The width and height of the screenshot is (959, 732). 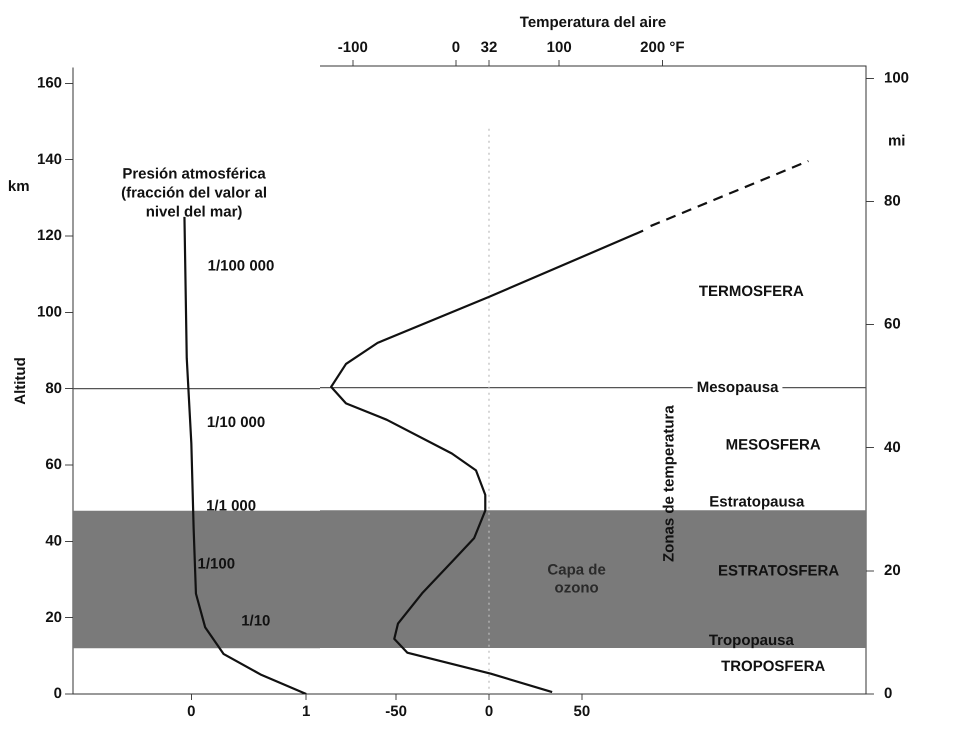 I want to click on x2-axis-title: Temperatura del aire, so click(x=593, y=23).